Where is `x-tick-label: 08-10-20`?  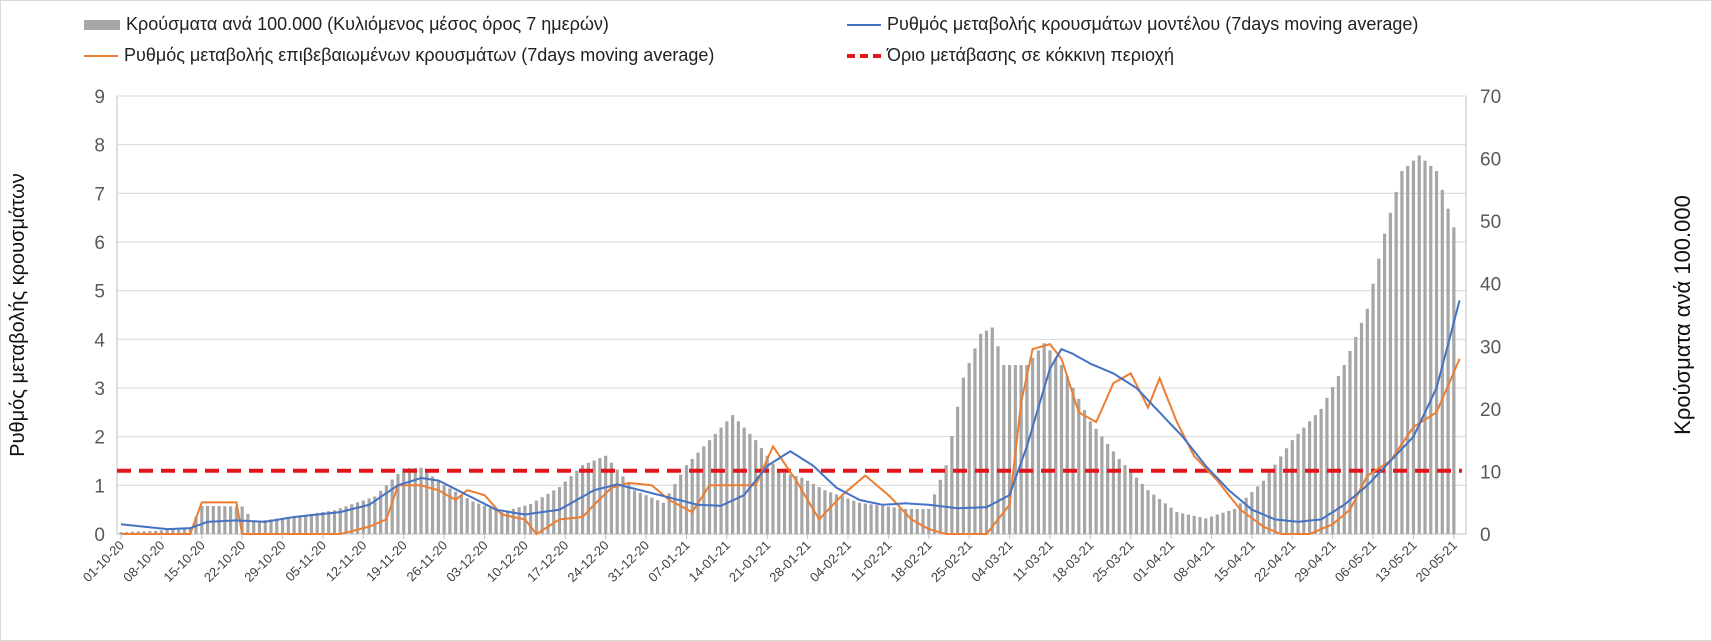 x-tick-label: 08-10-20 is located at coordinates (143, 561).